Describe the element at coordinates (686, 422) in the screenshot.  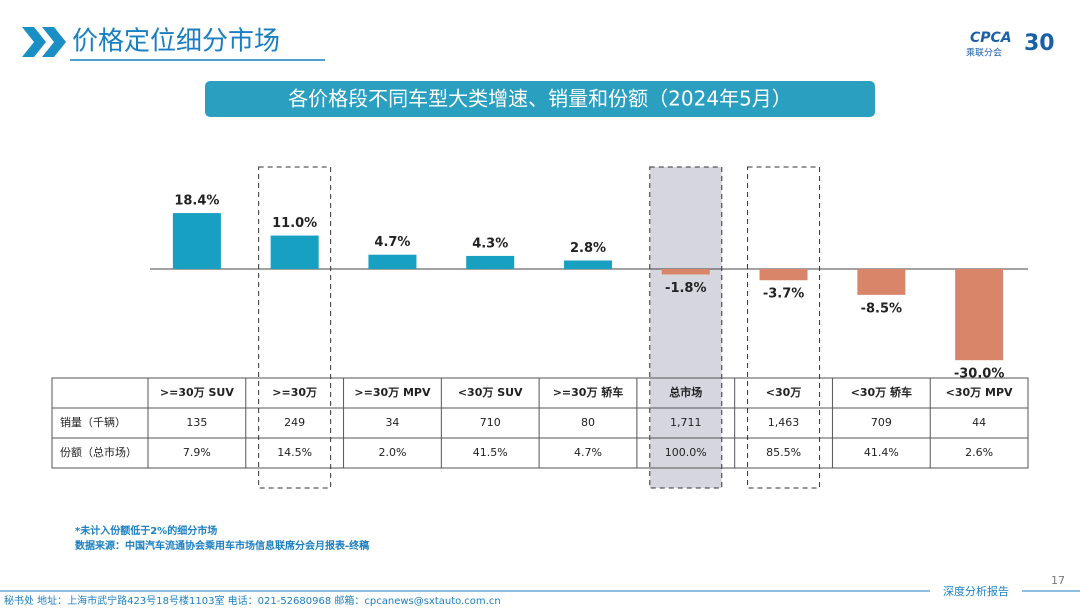
I see `table-cell: 1,711` at that location.